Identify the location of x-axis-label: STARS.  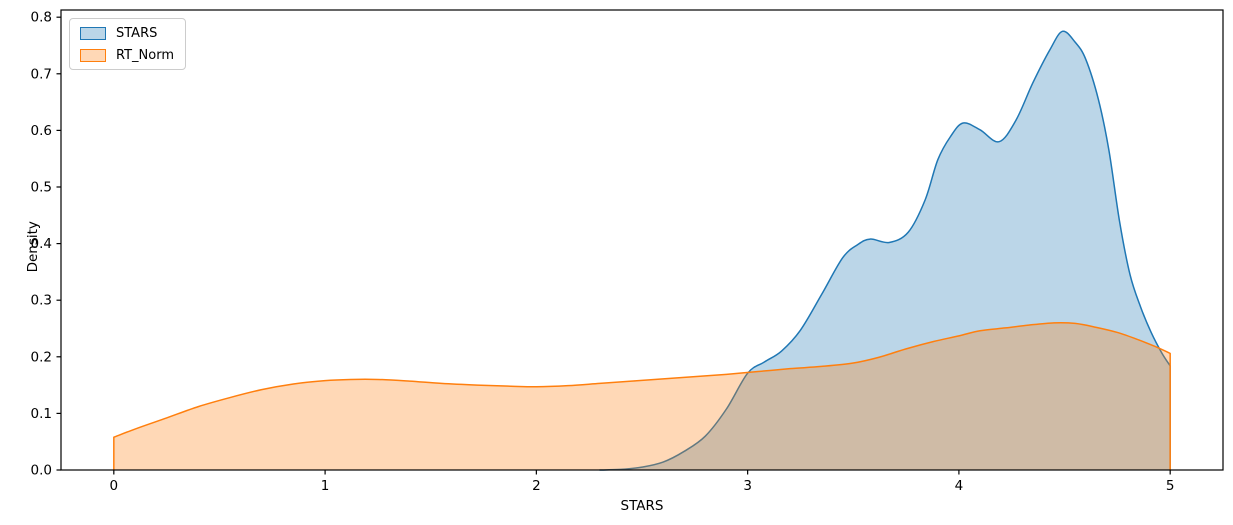
(642, 506).